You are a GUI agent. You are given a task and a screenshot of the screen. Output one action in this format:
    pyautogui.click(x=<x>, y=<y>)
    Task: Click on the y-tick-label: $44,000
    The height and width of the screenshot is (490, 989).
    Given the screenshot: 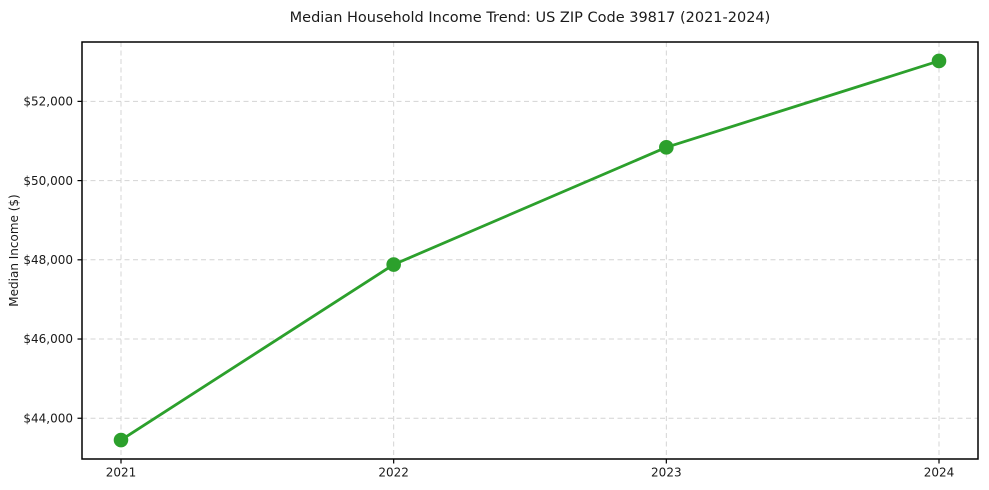 What is the action you would take?
    pyautogui.click(x=48, y=418)
    